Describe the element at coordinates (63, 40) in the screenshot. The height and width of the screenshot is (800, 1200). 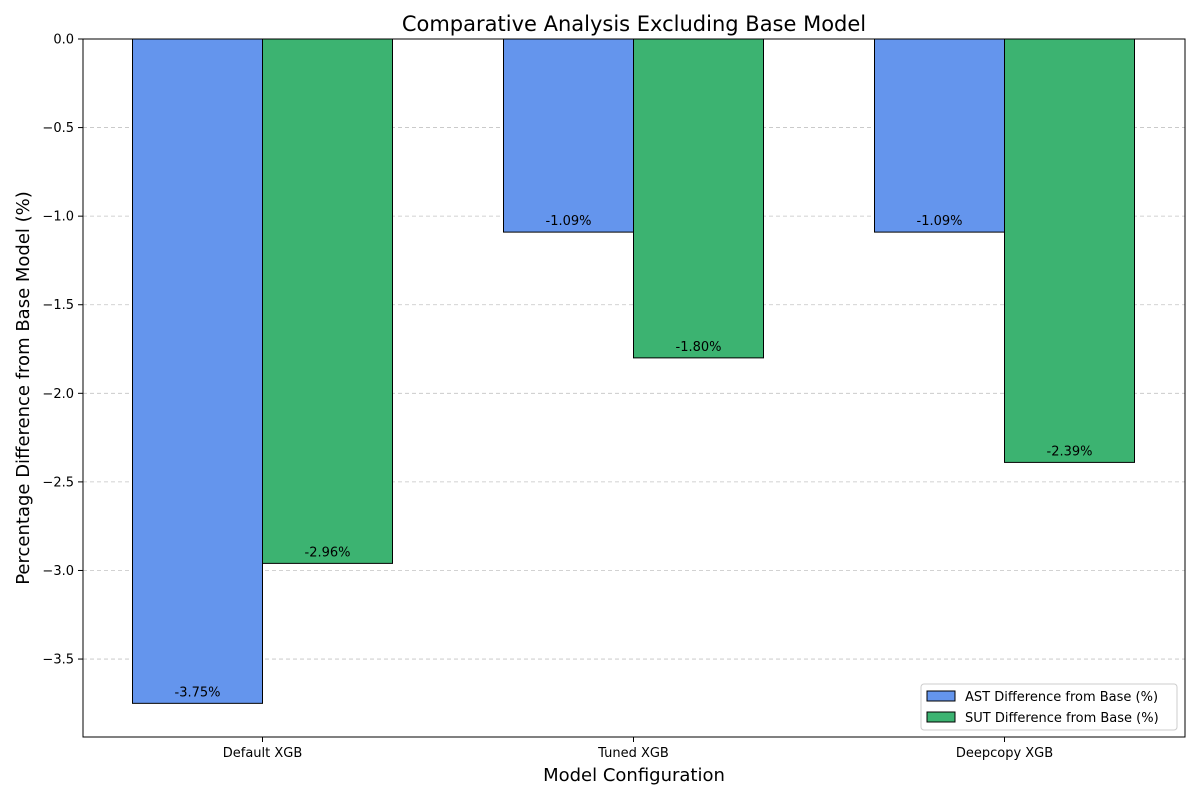
I see `y-tick-label: 0.0` at that location.